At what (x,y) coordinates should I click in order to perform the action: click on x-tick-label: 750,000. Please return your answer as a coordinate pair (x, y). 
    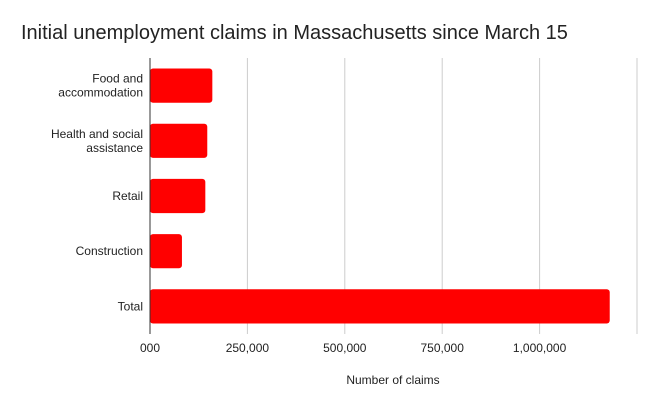
    Looking at the image, I should click on (443, 348).